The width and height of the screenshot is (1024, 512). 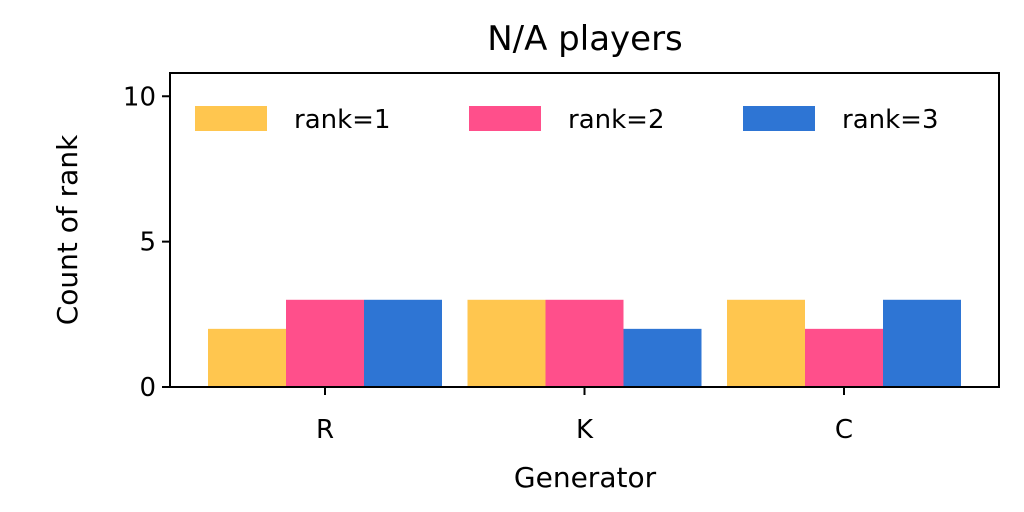 What do you see at coordinates (585, 430) in the screenshot?
I see `x-tick-label-K: K` at bounding box center [585, 430].